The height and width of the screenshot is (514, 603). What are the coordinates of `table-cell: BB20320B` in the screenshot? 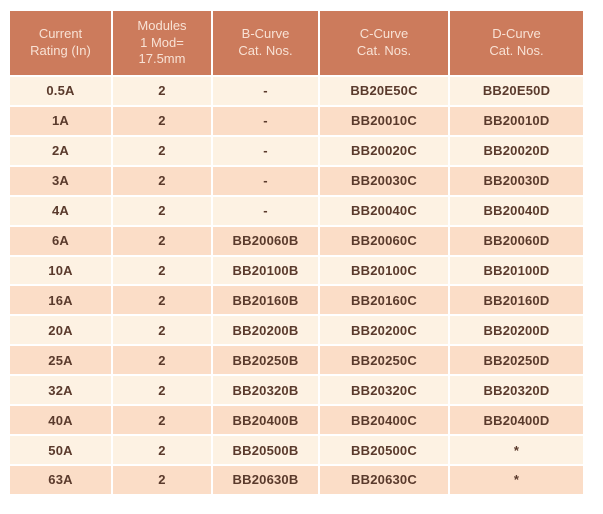 It's located at (265, 390).